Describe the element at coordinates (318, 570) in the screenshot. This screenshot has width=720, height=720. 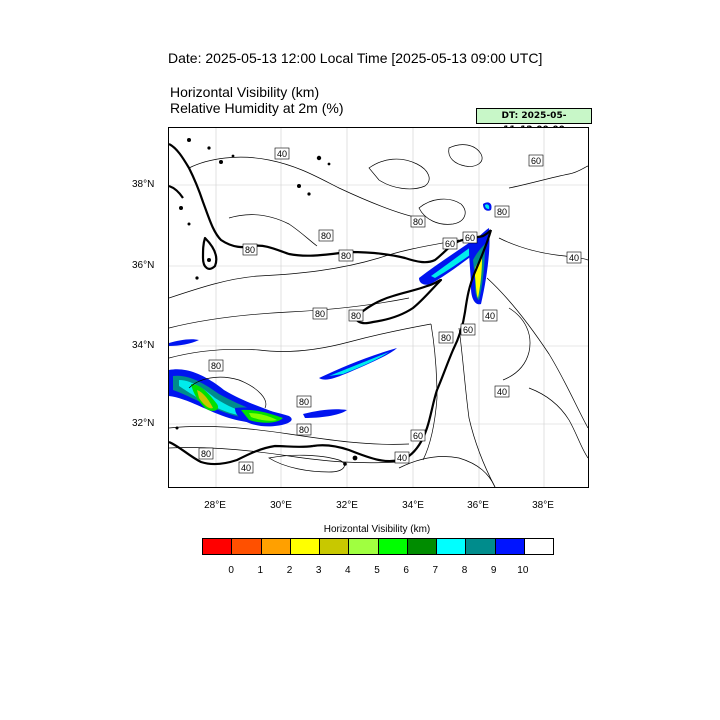
I see `colorbar-label: 3` at that location.